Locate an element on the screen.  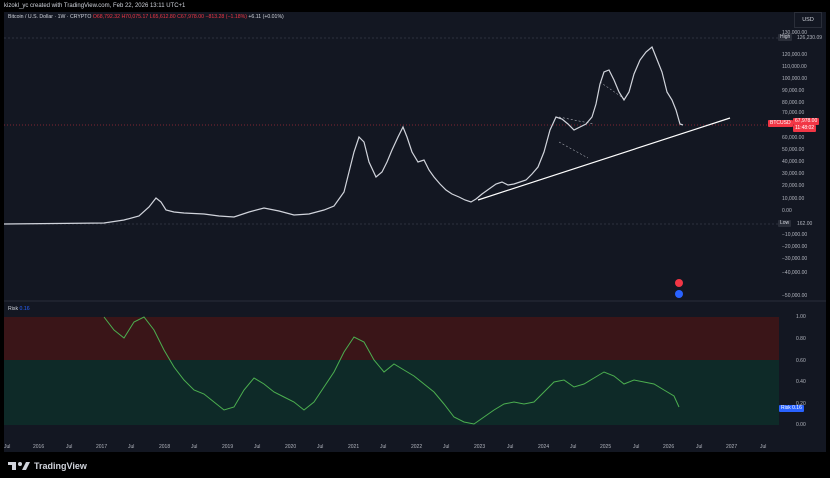
risk-zone-high is located at coordinates (391, 338).